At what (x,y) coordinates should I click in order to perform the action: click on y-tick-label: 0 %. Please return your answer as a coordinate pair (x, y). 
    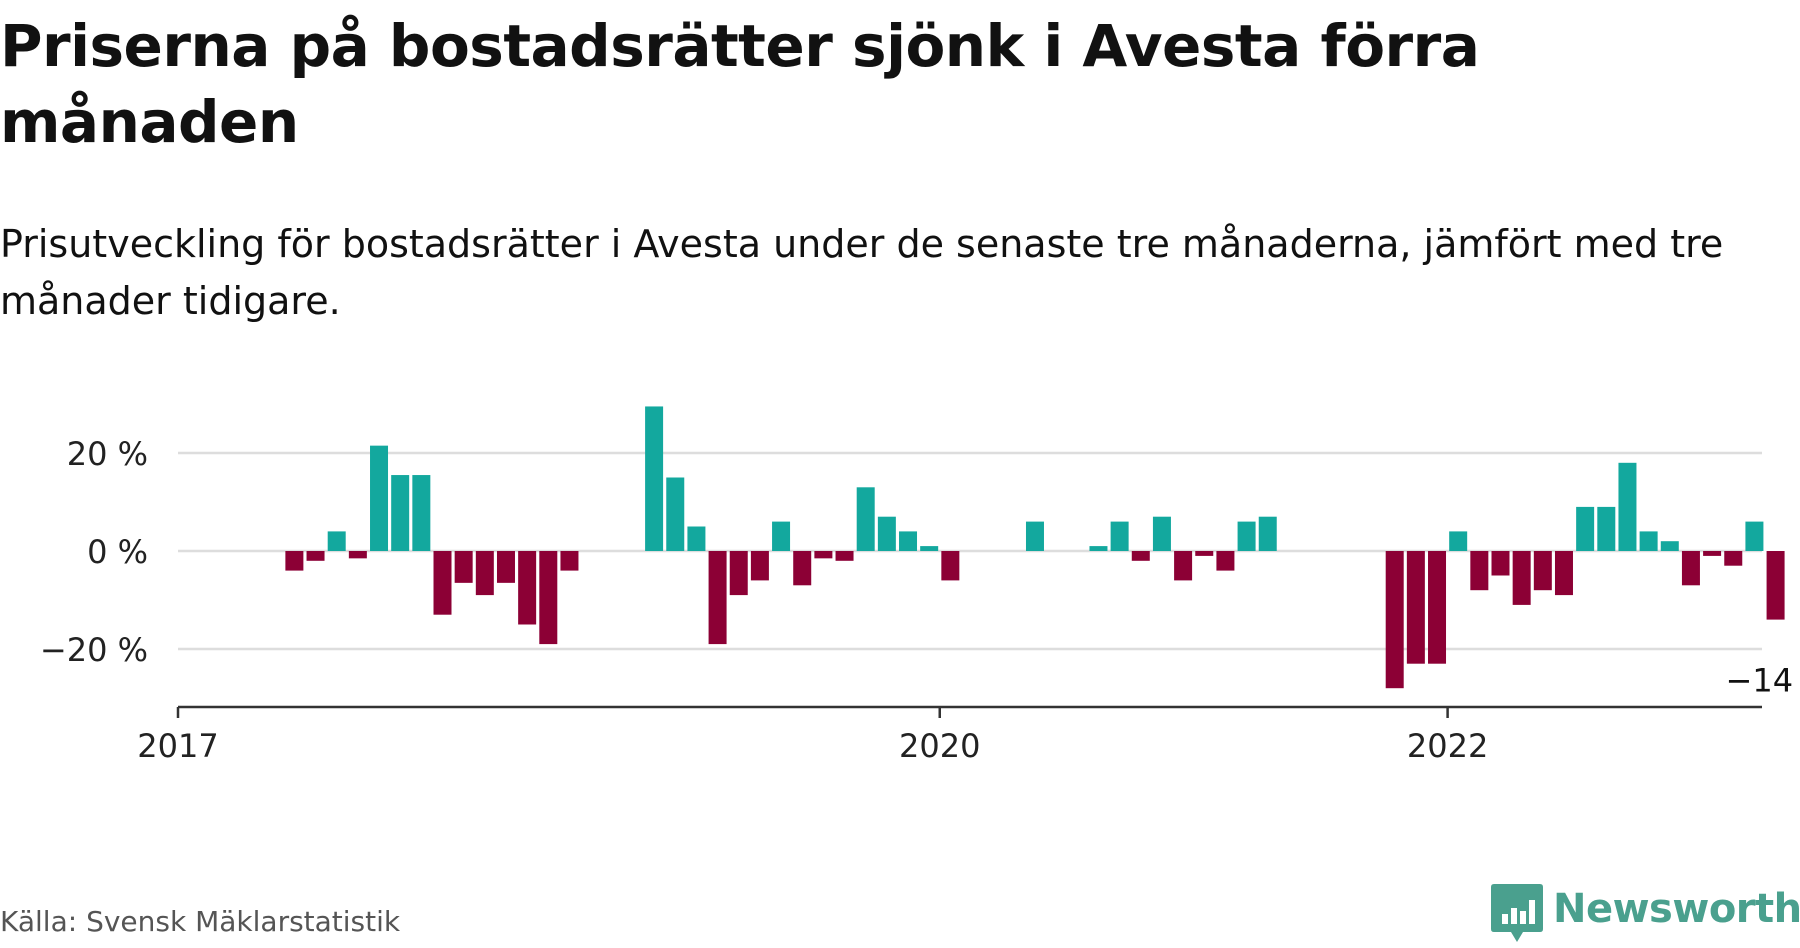
    Looking at the image, I should click on (117, 552).